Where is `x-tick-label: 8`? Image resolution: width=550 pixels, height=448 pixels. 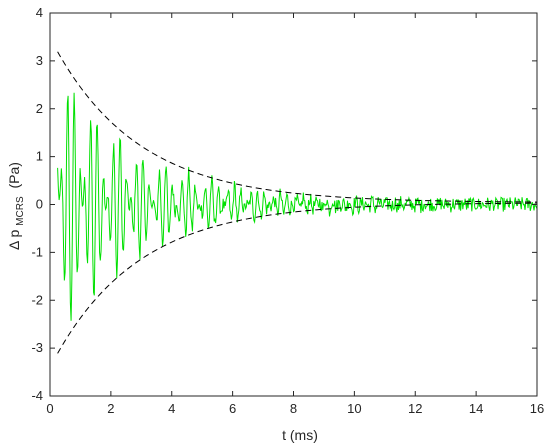 x-tick-label: 8 is located at coordinates (293, 408).